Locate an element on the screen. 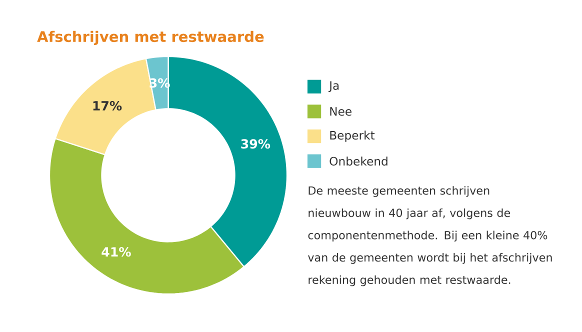 This screenshot has width=582, height=332. data-label: 17% is located at coordinates (107, 105).